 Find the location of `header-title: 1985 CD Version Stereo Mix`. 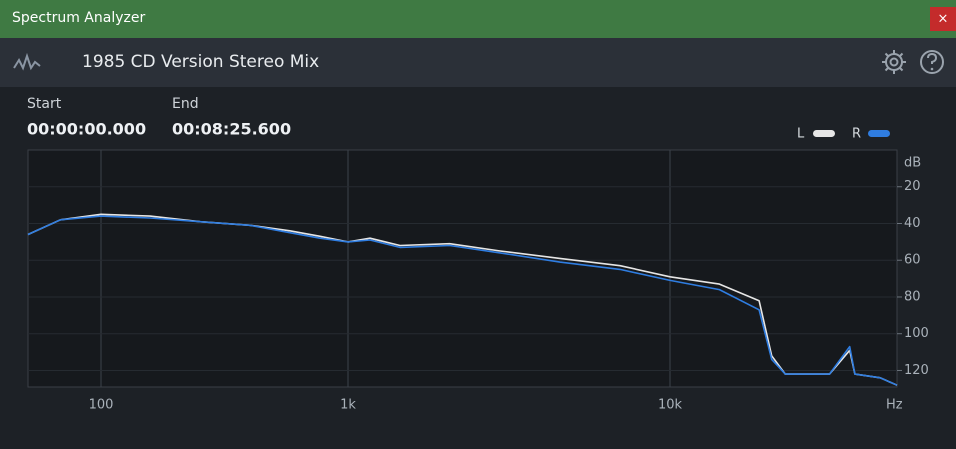

header-title: 1985 CD Version Stereo Mix is located at coordinates (200, 62).